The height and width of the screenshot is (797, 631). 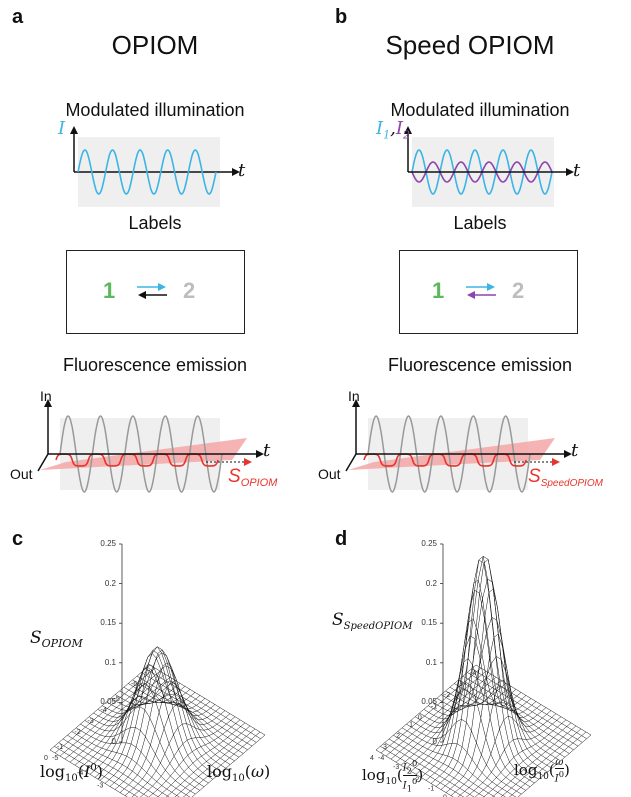 I want to click on base-tick-label: 4, so click(x=372, y=758).